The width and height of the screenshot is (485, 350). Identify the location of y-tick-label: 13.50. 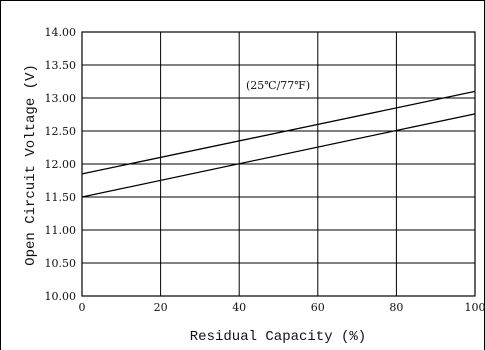
(61, 65).